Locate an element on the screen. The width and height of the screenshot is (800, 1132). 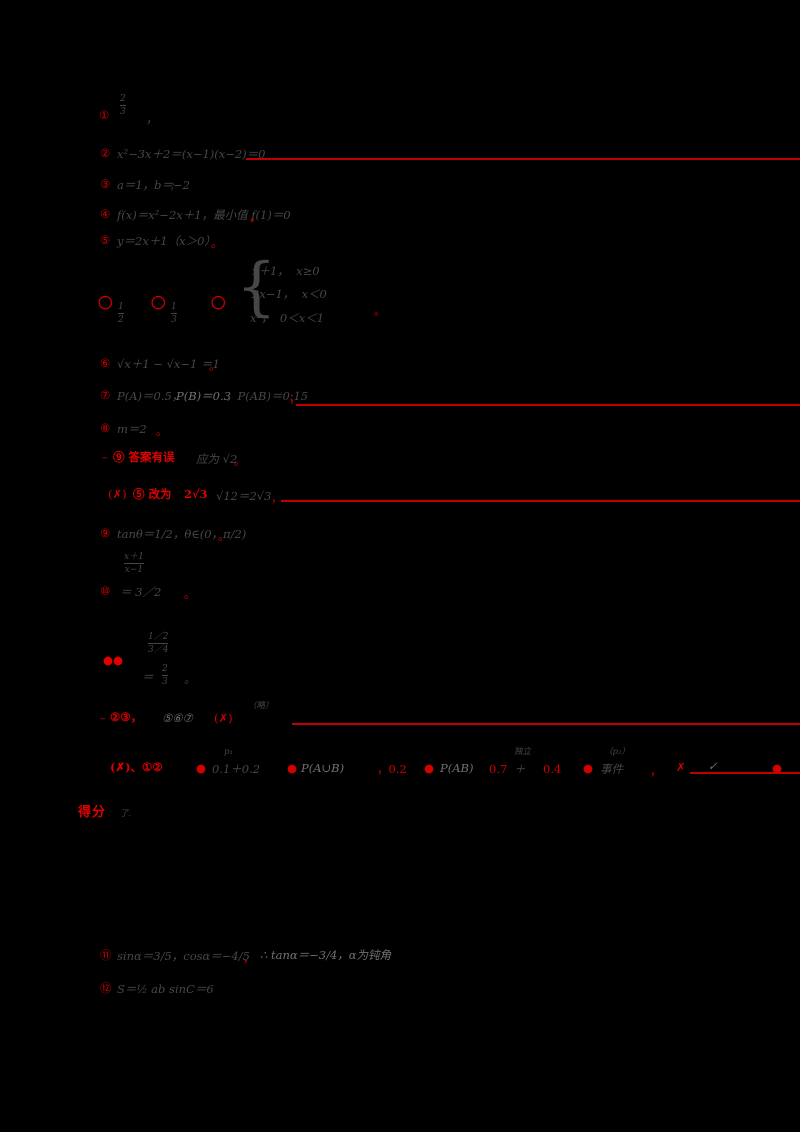
fraction: x＋1 x−1 is located at coordinates (134, 564).